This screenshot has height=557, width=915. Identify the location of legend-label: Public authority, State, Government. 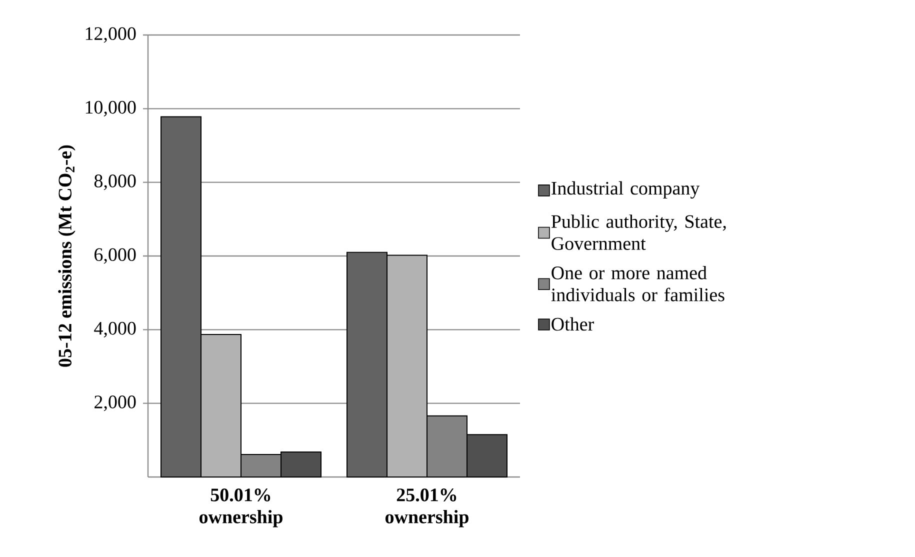
(638, 232).